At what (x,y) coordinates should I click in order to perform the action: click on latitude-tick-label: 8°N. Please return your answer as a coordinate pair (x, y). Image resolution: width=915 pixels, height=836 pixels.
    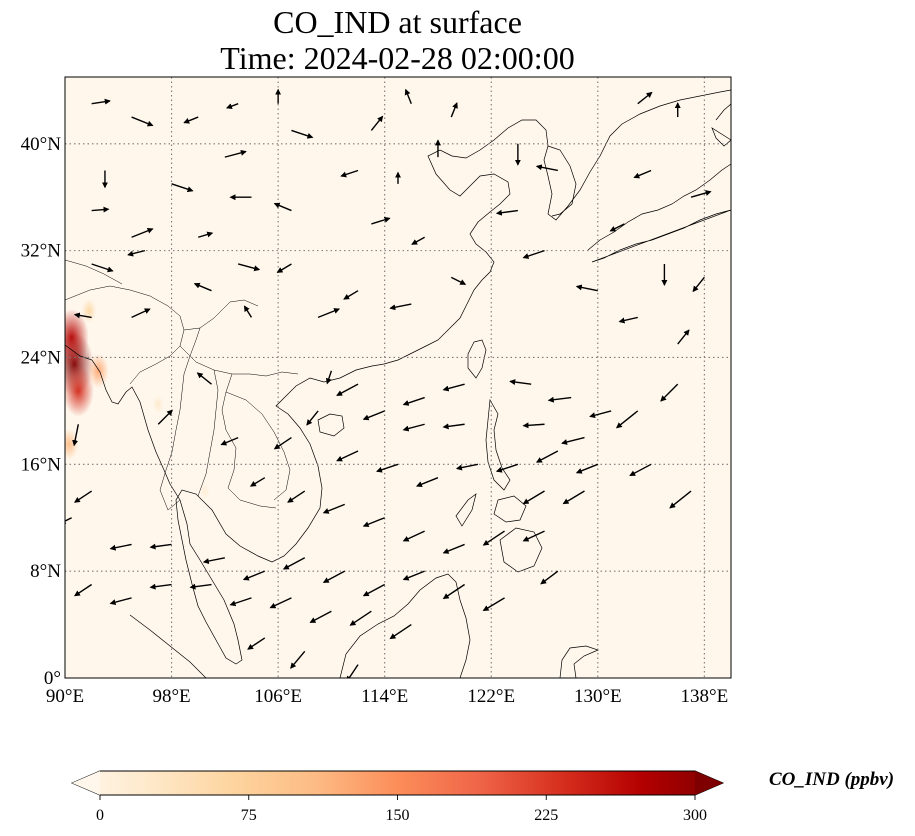
    Looking at the image, I should click on (45, 571).